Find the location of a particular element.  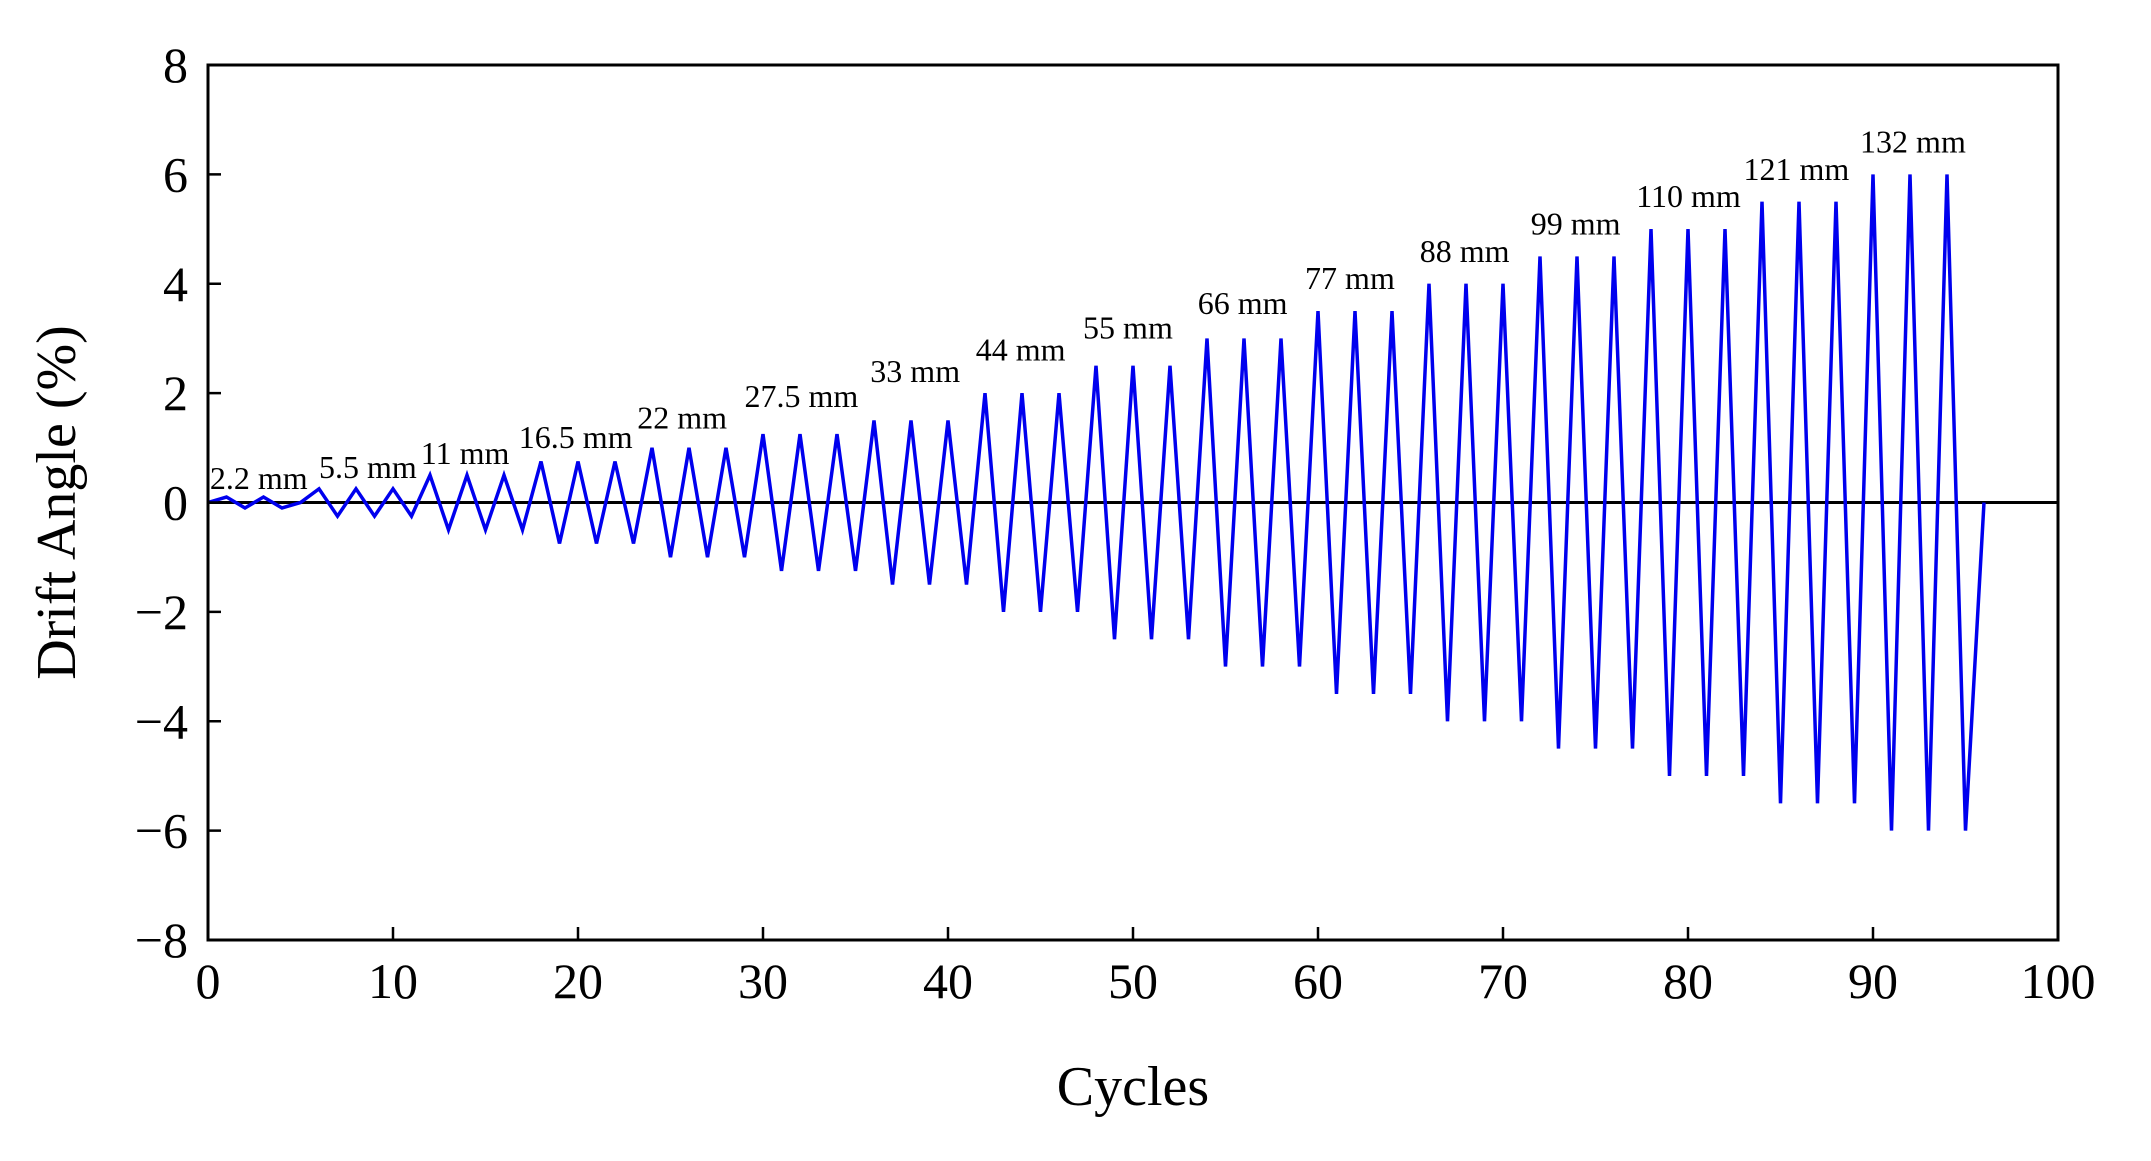

y-tick-label: −2 is located at coordinates (161, 612).